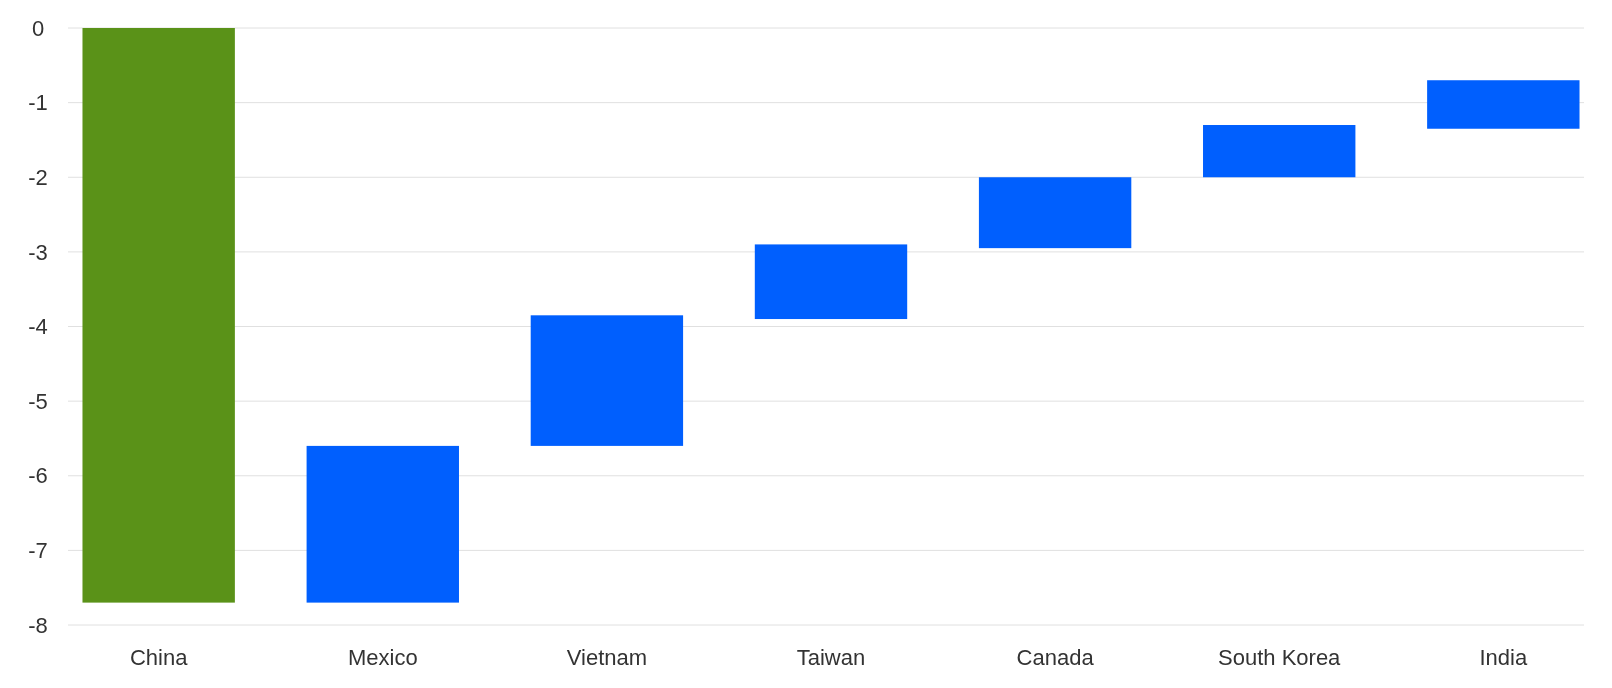  Describe the element at coordinates (1280, 657) in the screenshot. I see `x-tick-label: South Korea` at that location.